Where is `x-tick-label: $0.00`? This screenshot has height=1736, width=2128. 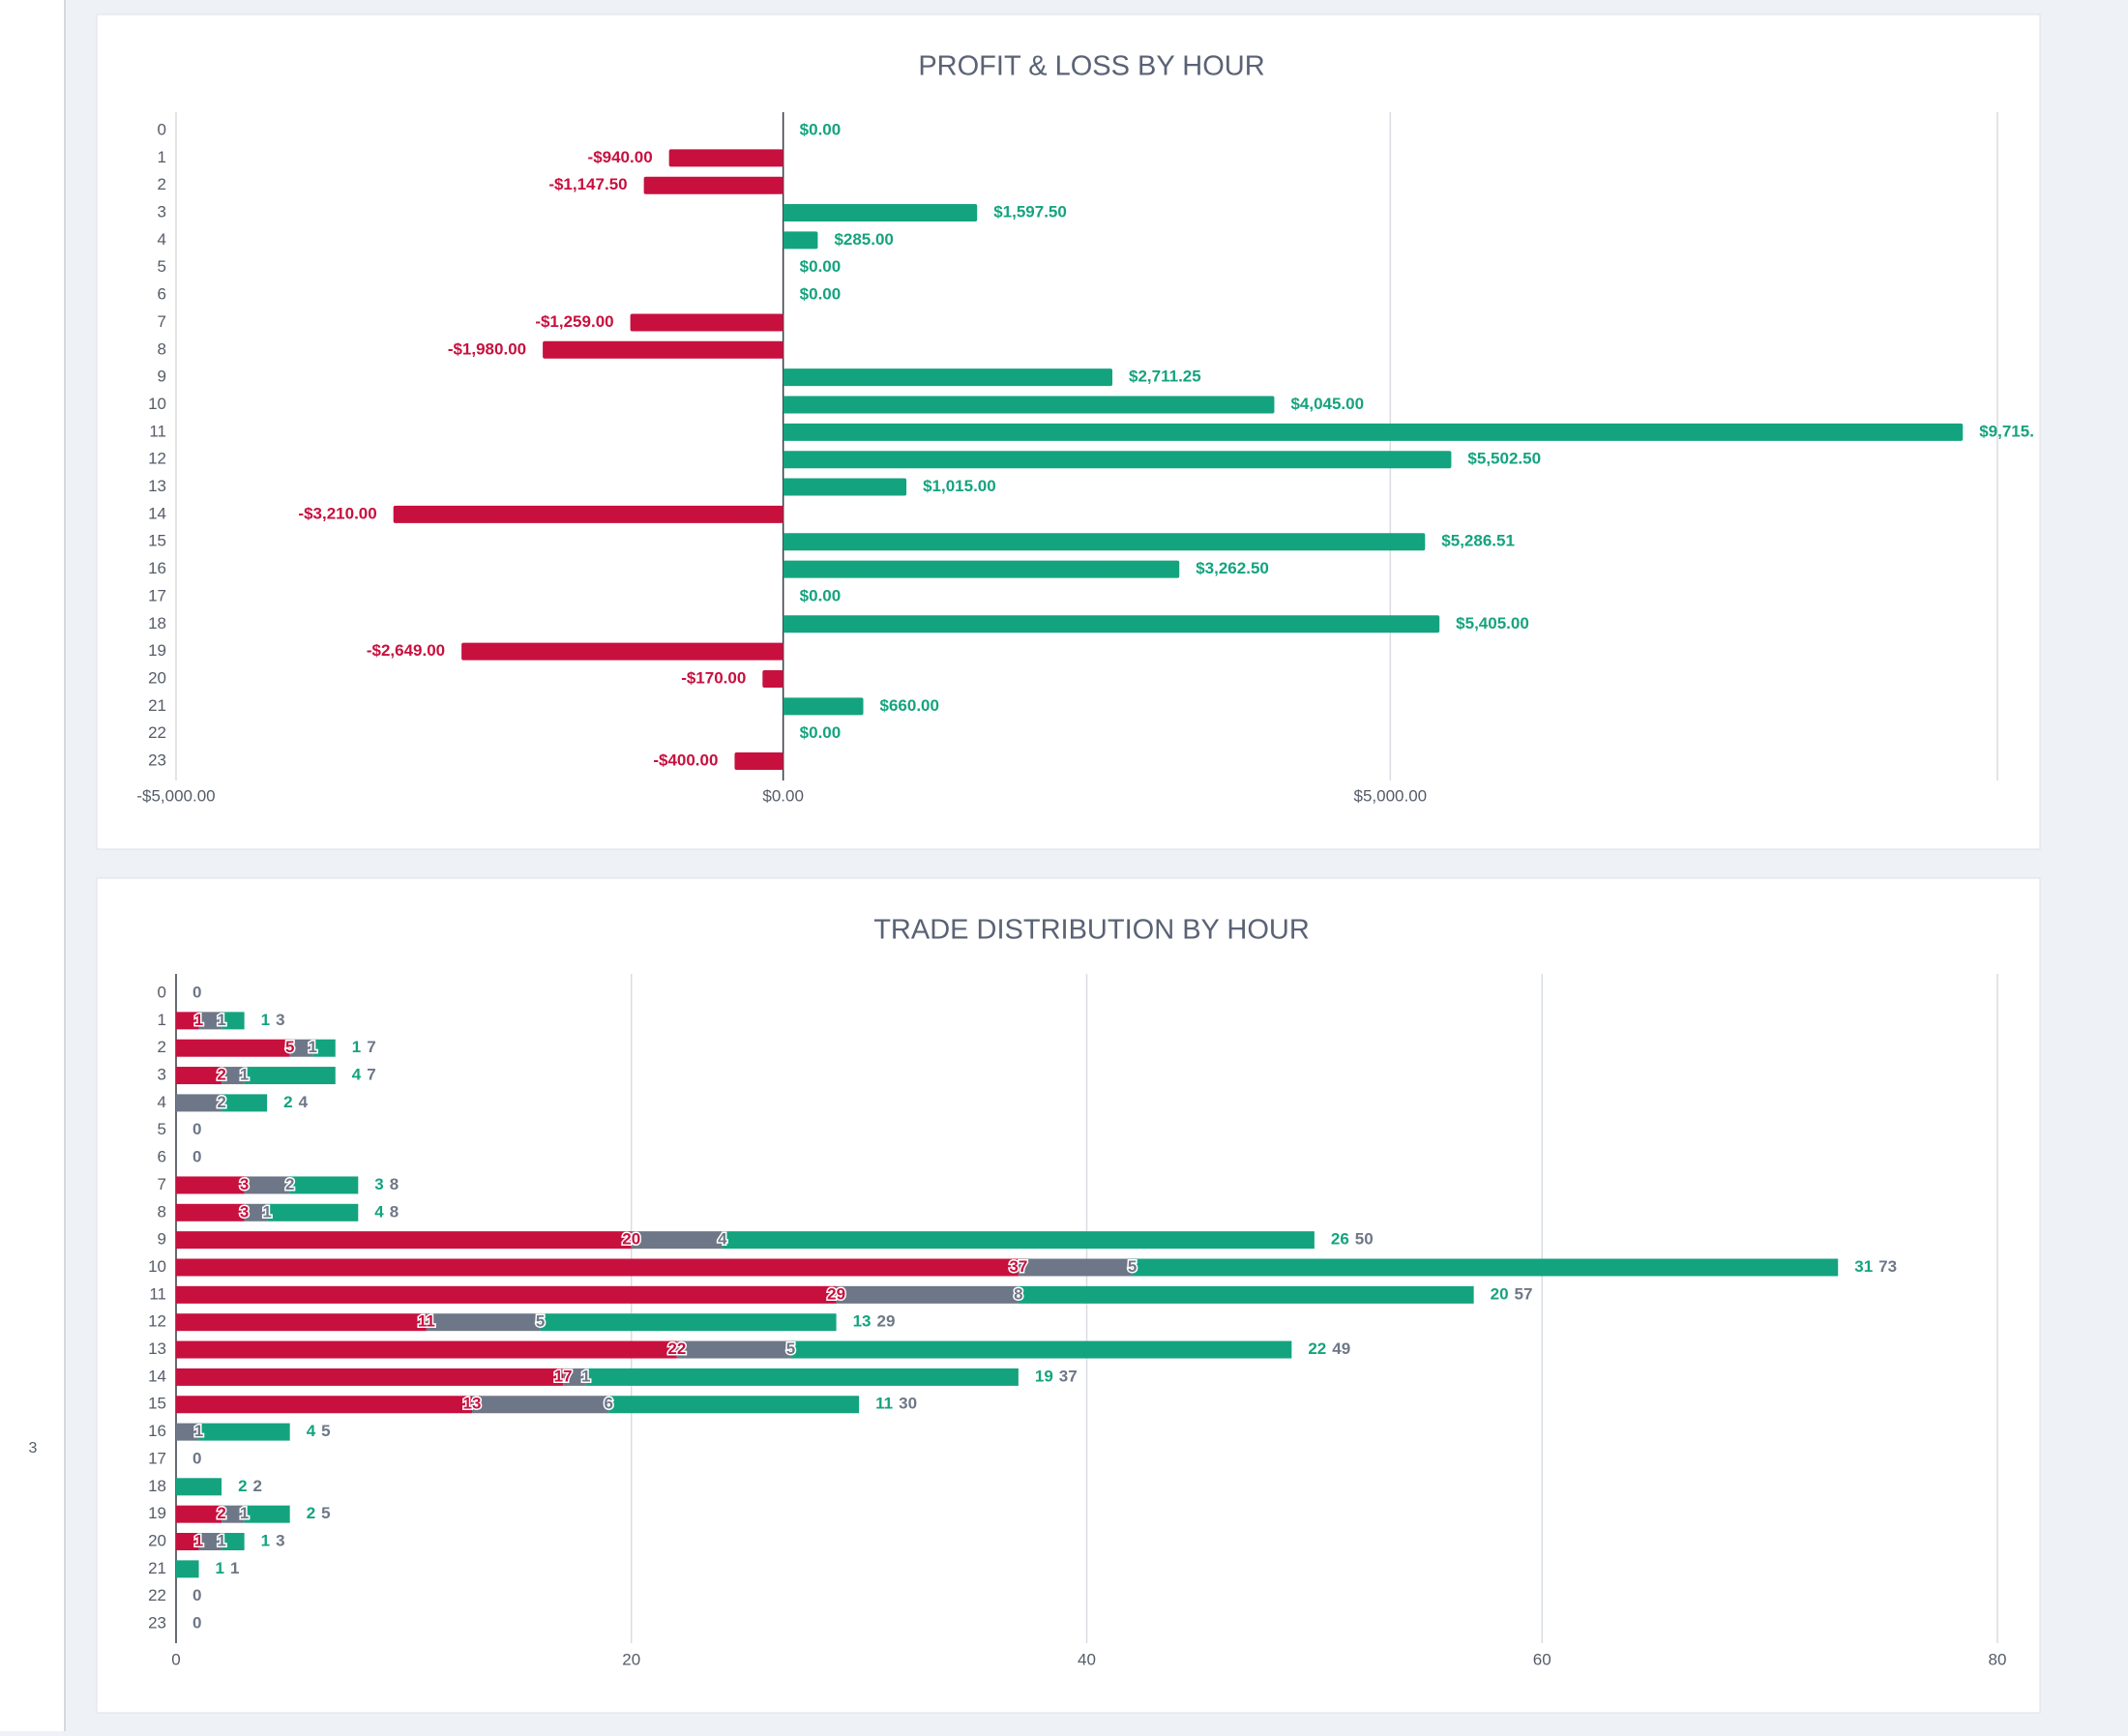 x-tick-label: $0.00 is located at coordinates (783, 795).